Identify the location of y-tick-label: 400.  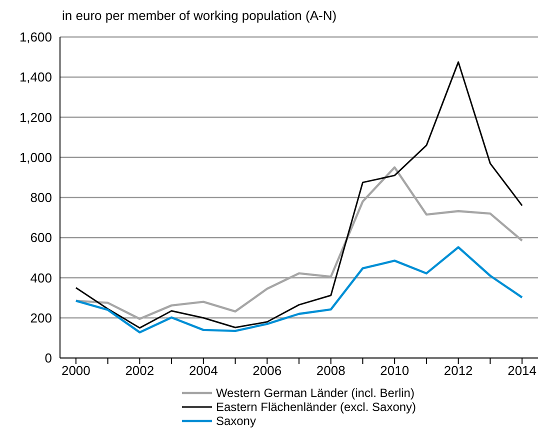
(41, 278).